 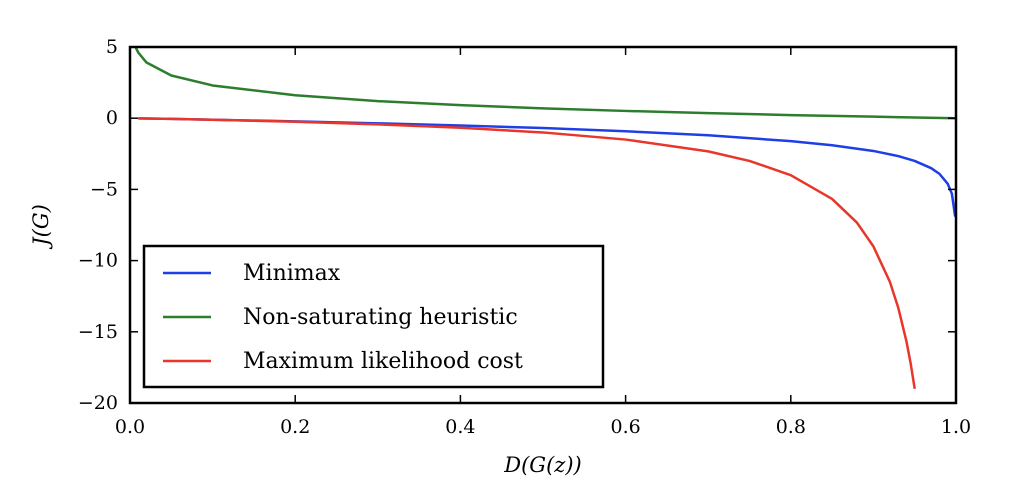 I want to click on y-tick-label: −20, so click(x=98, y=403).